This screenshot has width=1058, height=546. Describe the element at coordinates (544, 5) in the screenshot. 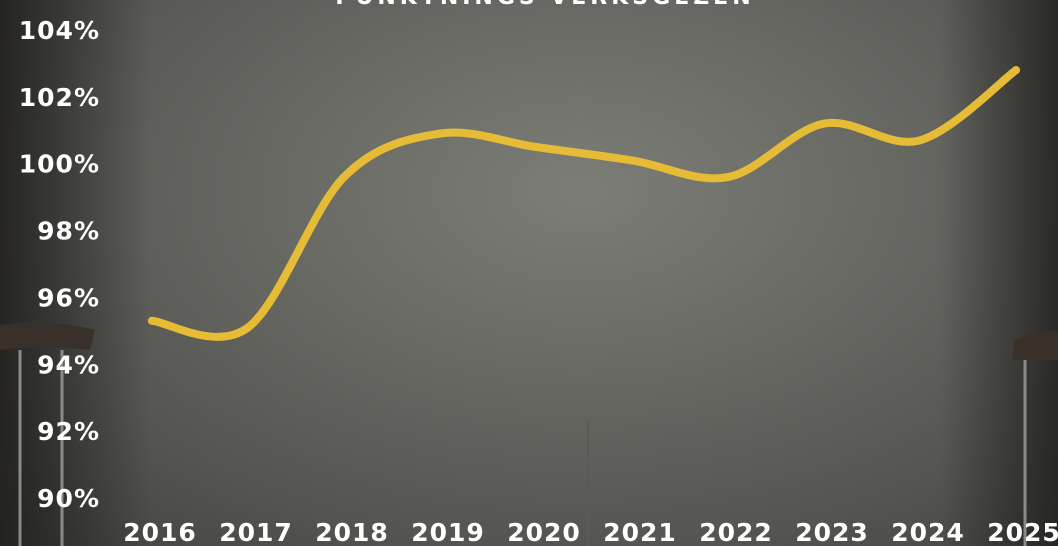

I see `chart-title: PUNKTNINGS-VERKSGEZEN` at that location.